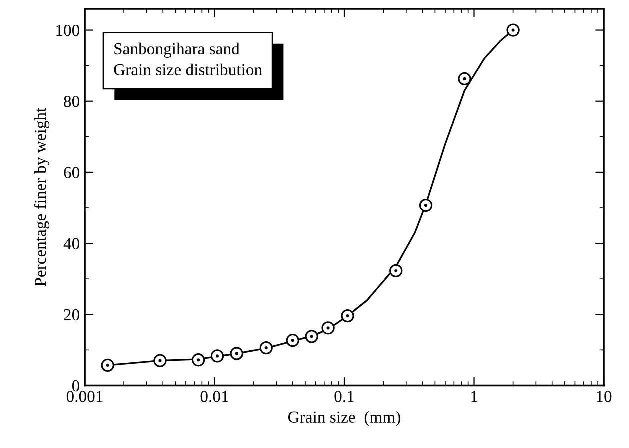  What do you see at coordinates (344, 418) in the screenshot?
I see `x-axis-title: Grain size (mm)` at bounding box center [344, 418].